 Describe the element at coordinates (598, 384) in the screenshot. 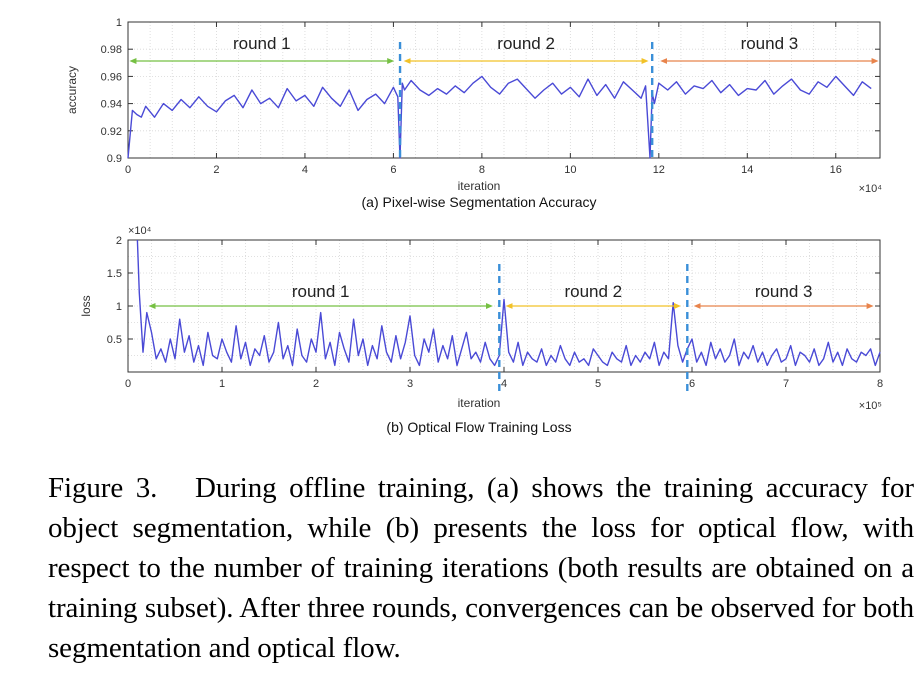

I see `x-tick-label: 5` at that location.